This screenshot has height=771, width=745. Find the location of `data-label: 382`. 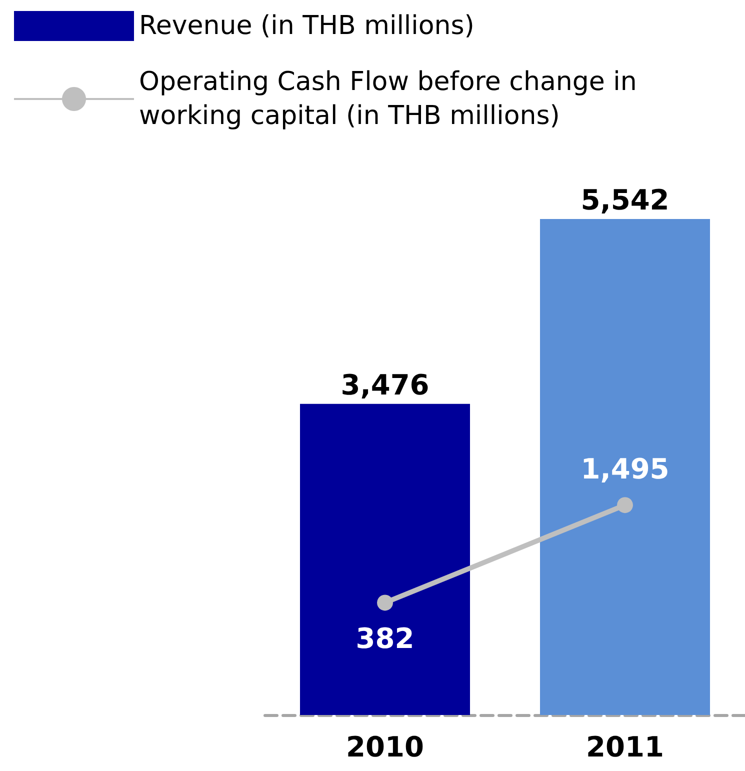

data-label: 382 is located at coordinates (385, 639).